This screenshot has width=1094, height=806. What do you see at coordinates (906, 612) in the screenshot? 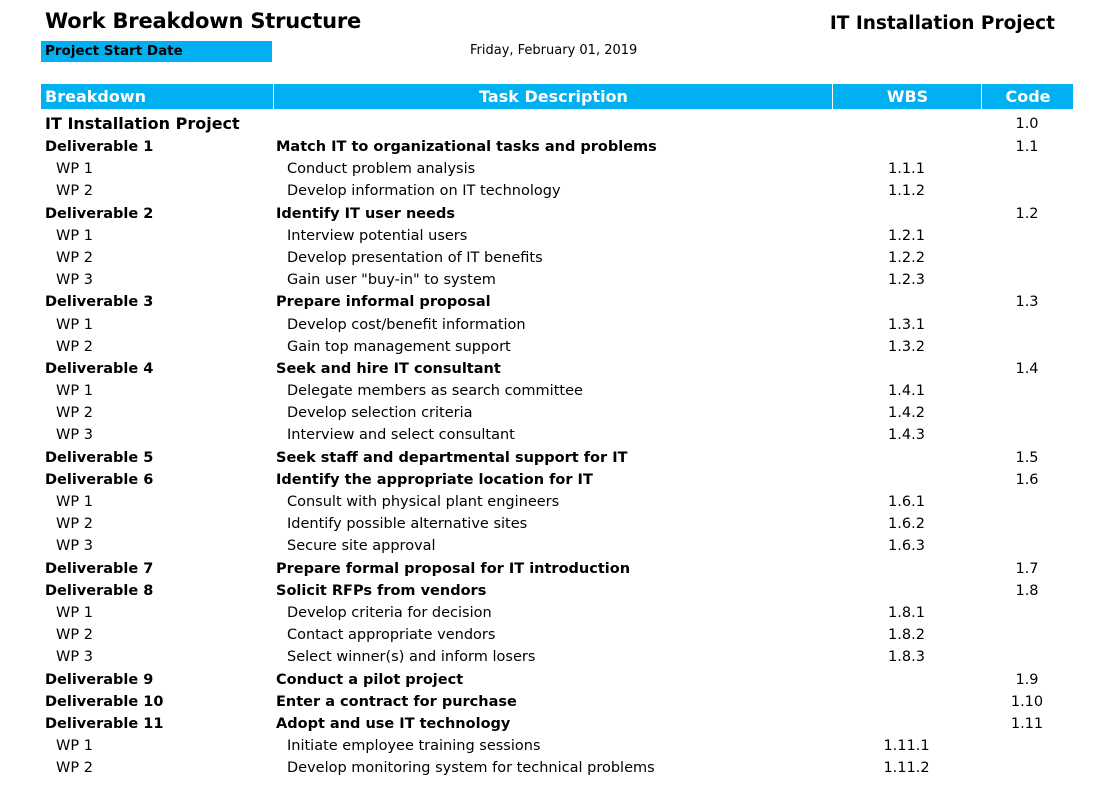
I see `wbs-cell: 1.8.1` at bounding box center [906, 612].